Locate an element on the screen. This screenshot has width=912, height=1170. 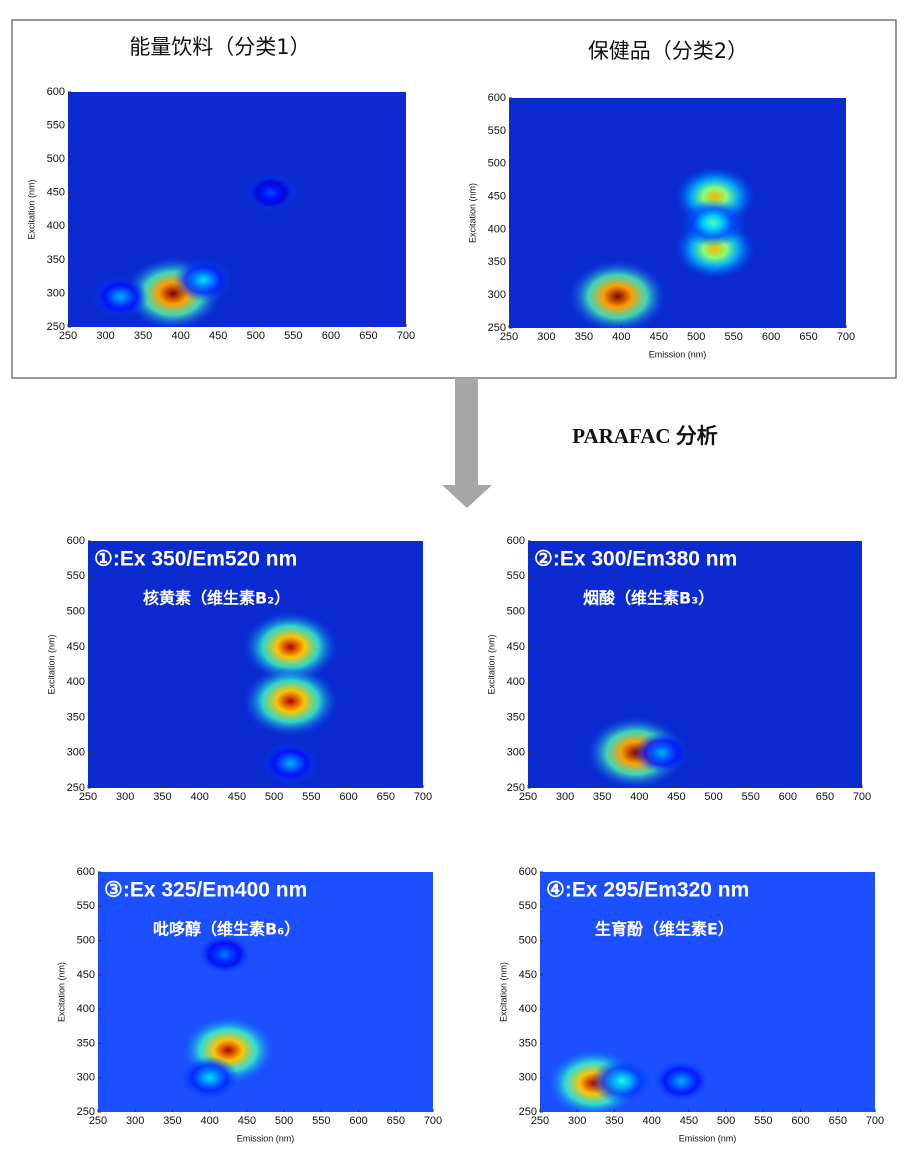
panel-title: 能量饮料（分类1） is located at coordinates (219, 47).